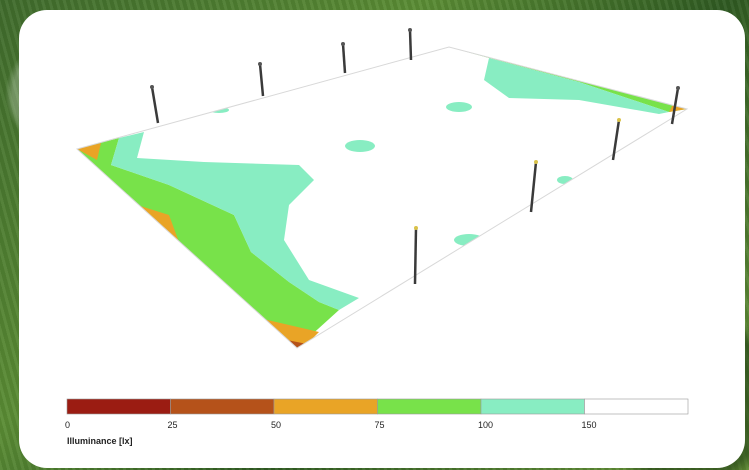 The image size is (749, 470). Describe the element at coordinates (589, 425) in the screenshot. I see `legend-tick-label: 150` at that location.